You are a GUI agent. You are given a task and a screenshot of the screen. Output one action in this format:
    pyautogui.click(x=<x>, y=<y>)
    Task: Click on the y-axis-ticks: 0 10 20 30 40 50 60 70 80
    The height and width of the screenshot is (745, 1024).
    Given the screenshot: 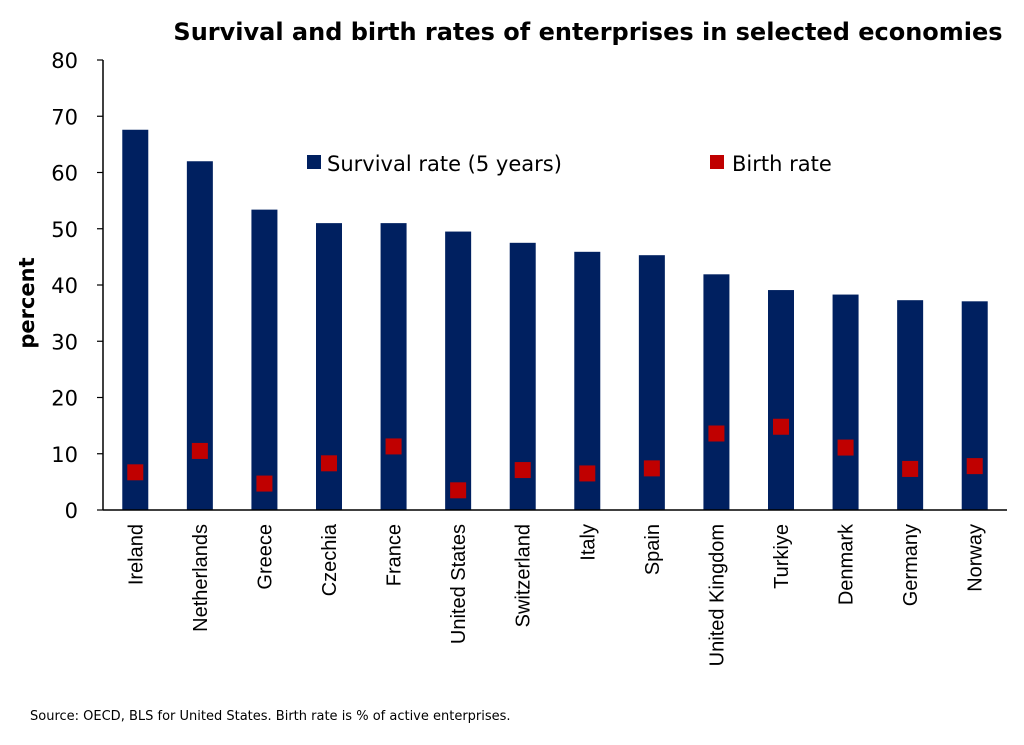 What is the action you would take?
    pyautogui.click(x=77, y=286)
    